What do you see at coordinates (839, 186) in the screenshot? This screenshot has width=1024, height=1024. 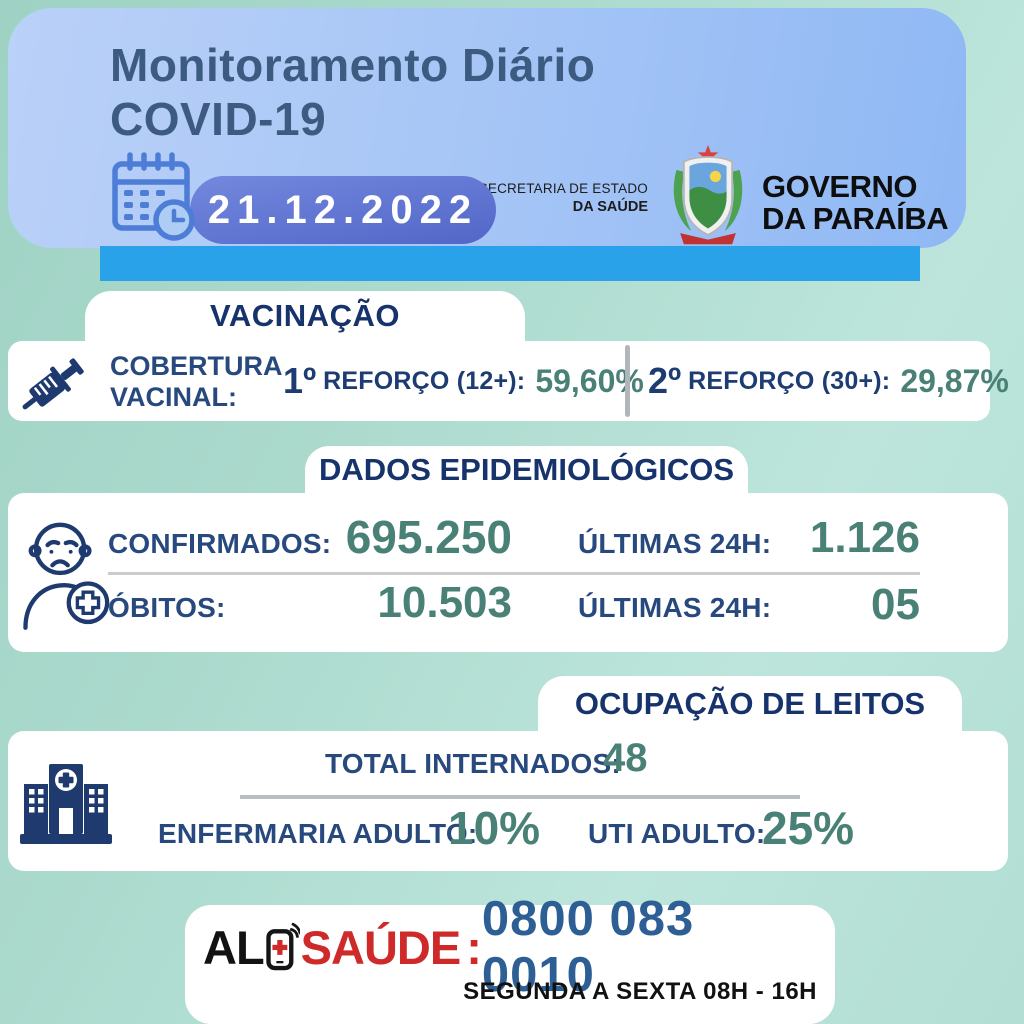 I see `governo-line1: GOVERNO` at bounding box center [839, 186].